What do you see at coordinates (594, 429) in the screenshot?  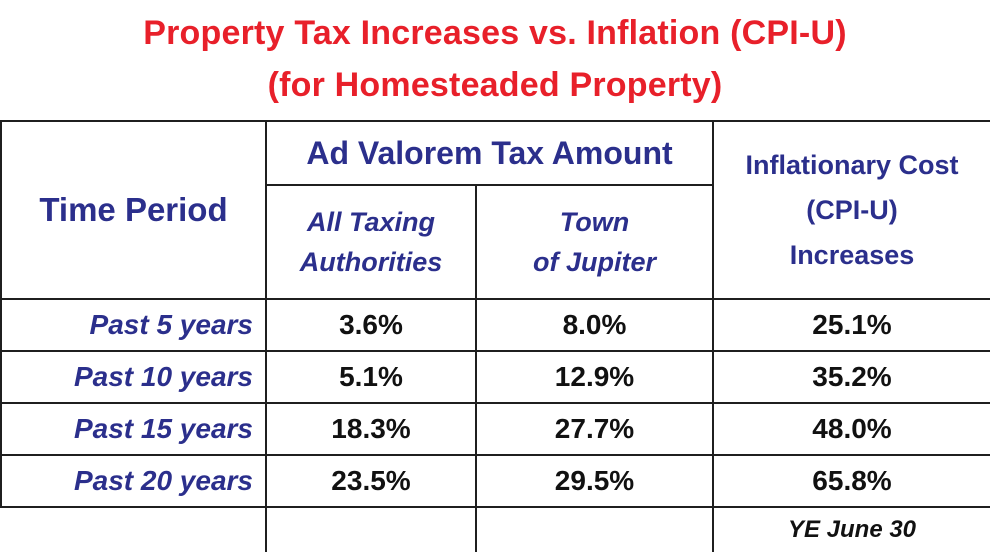 I see `cell-jupiter: 27.7%` at bounding box center [594, 429].